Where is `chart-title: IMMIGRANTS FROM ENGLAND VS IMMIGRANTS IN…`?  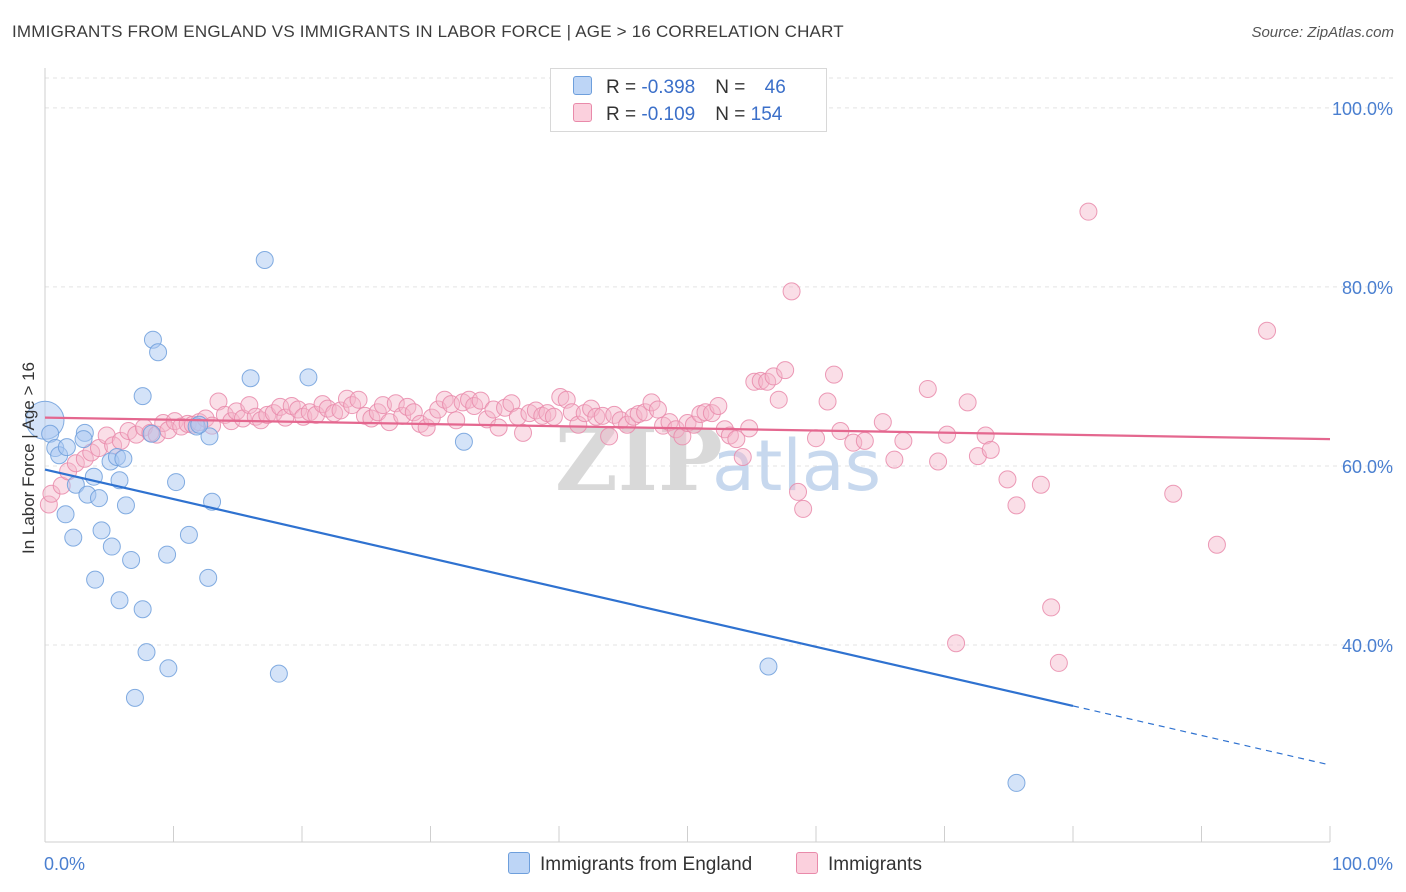
chart-title: IMMIGRANTS FROM ENGLAND VS IMMIGRANTS IN… is located at coordinates (428, 31).